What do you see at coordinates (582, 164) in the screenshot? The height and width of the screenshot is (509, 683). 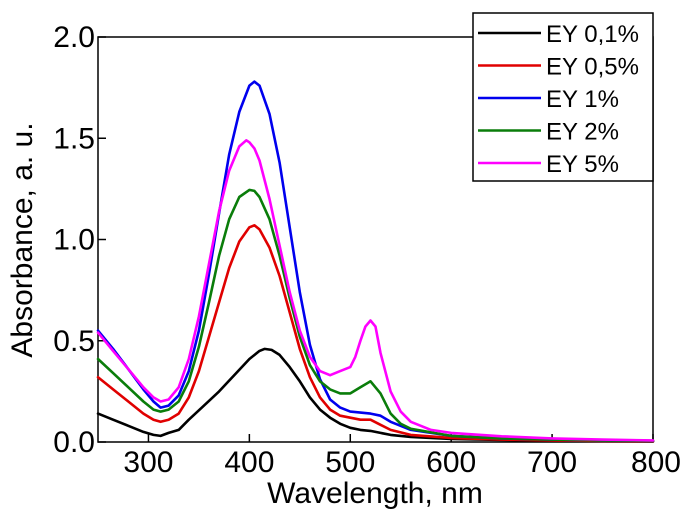 I see `legend-label: EY 5%` at bounding box center [582, 164].